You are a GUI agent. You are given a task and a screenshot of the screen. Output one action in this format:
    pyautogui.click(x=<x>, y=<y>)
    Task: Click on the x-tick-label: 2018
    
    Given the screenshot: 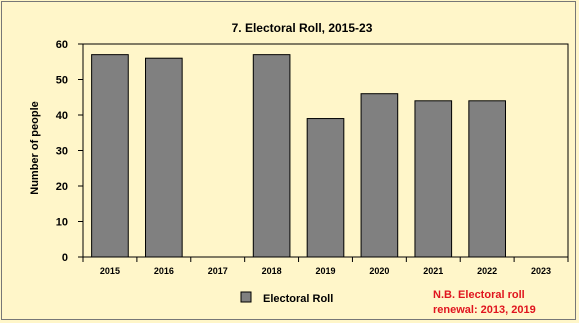 What is the action you would take?
    pyautogui.click(x=272, y=271)
    